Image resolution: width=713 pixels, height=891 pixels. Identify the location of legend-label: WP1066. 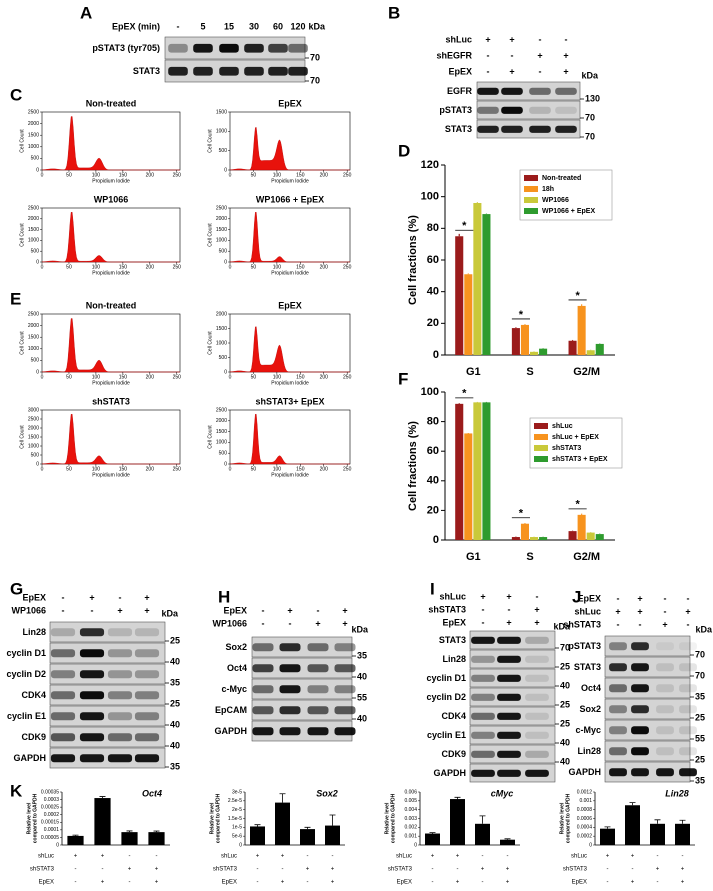
(555, 200).